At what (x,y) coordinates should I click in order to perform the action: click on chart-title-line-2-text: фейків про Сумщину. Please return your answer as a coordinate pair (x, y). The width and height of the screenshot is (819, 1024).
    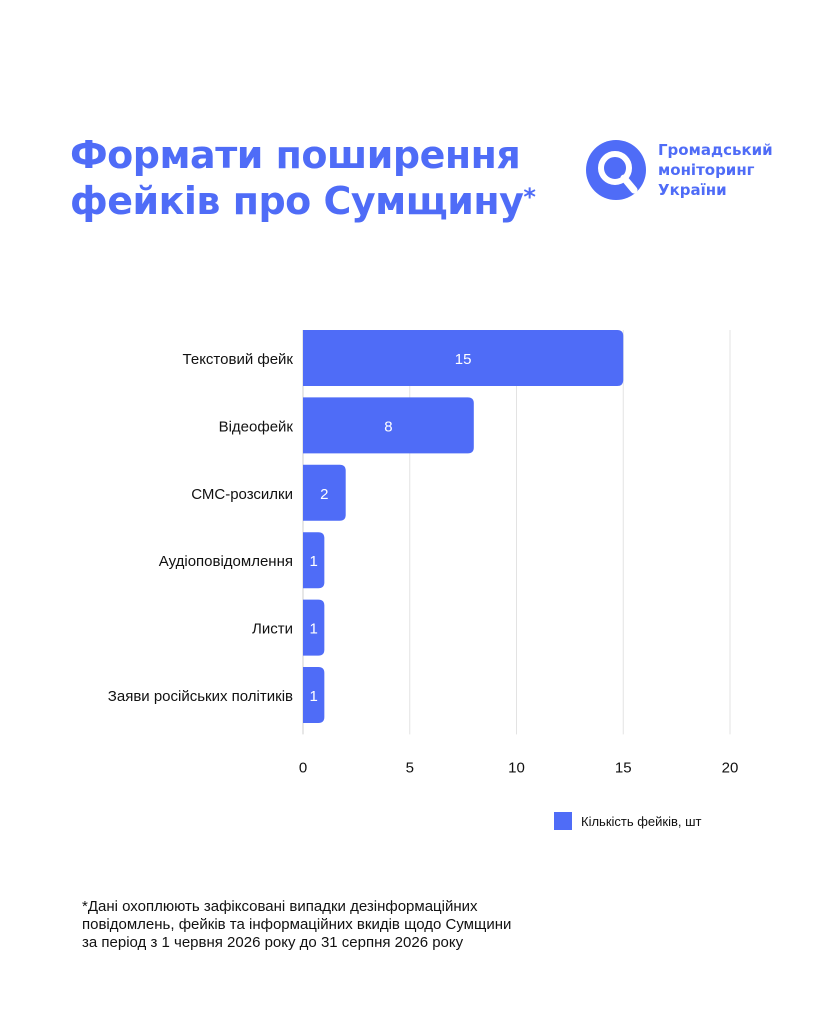
    Looking at the image, I should click on (297, 201).